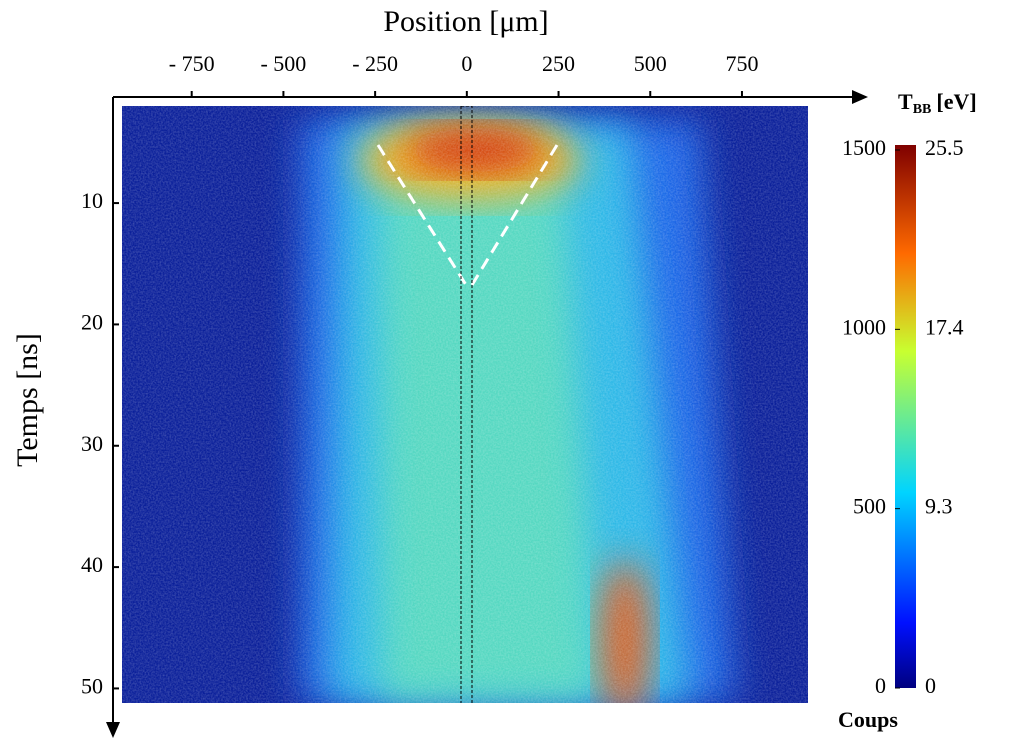  I want to click on x-tick-label: 0, so click(466, 63).